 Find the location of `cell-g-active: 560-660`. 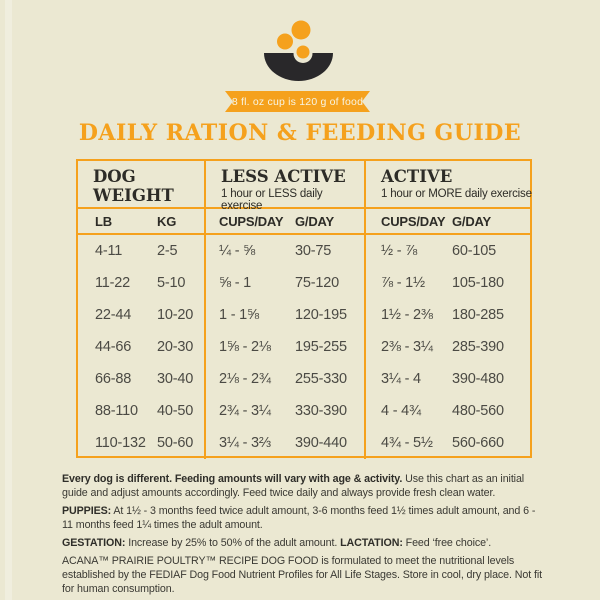

cell-g-active: 560-660 is located at coordinates (478, 443).